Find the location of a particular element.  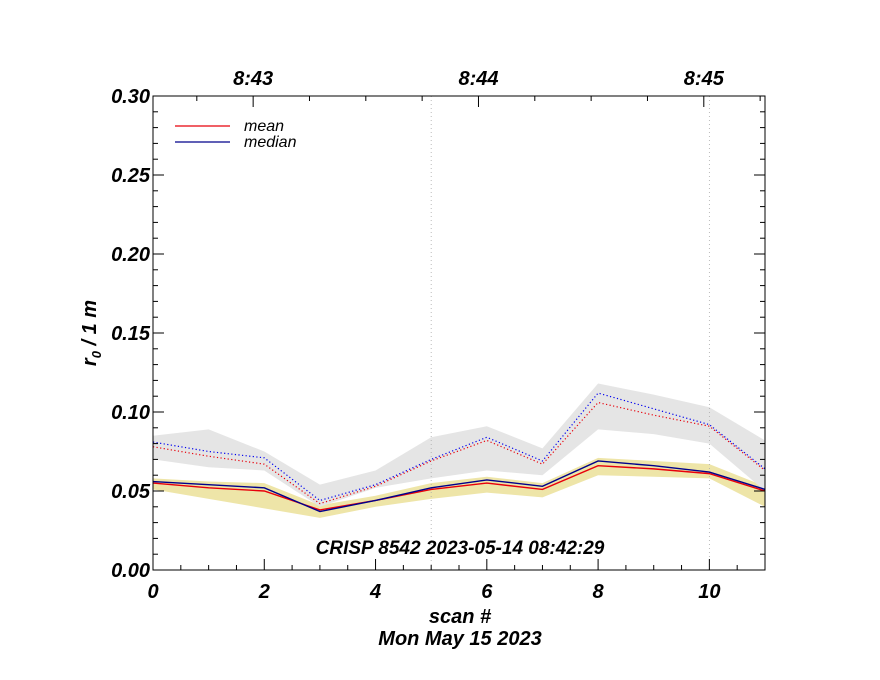

x-tick-label: 0 is located at coordinates (152, 592).